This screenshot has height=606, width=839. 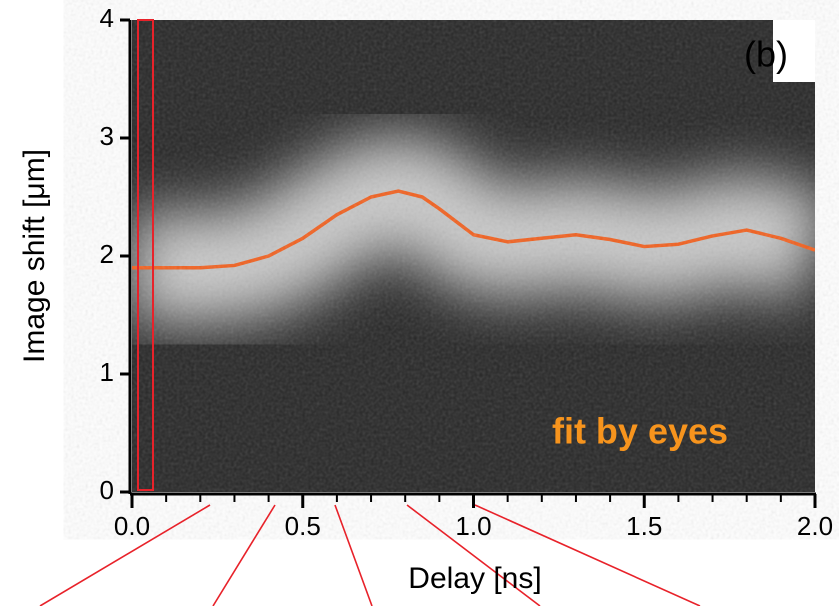 What do you see at coordinates (303, 526) in the screenshot?
I see `x-tick-label: 0.5` at bounding box center [303, 526].